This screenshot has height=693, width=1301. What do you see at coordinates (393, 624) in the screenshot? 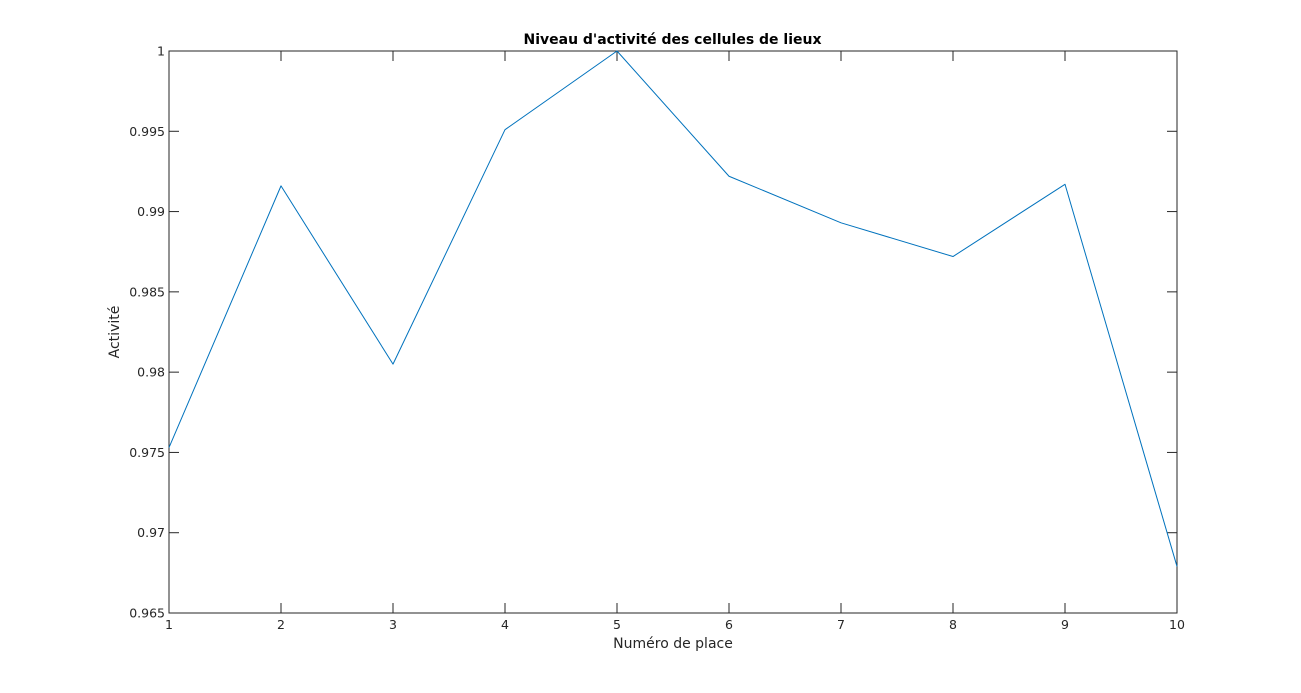
I see `x-tick-label: 3` at bounding box center [393, 624].